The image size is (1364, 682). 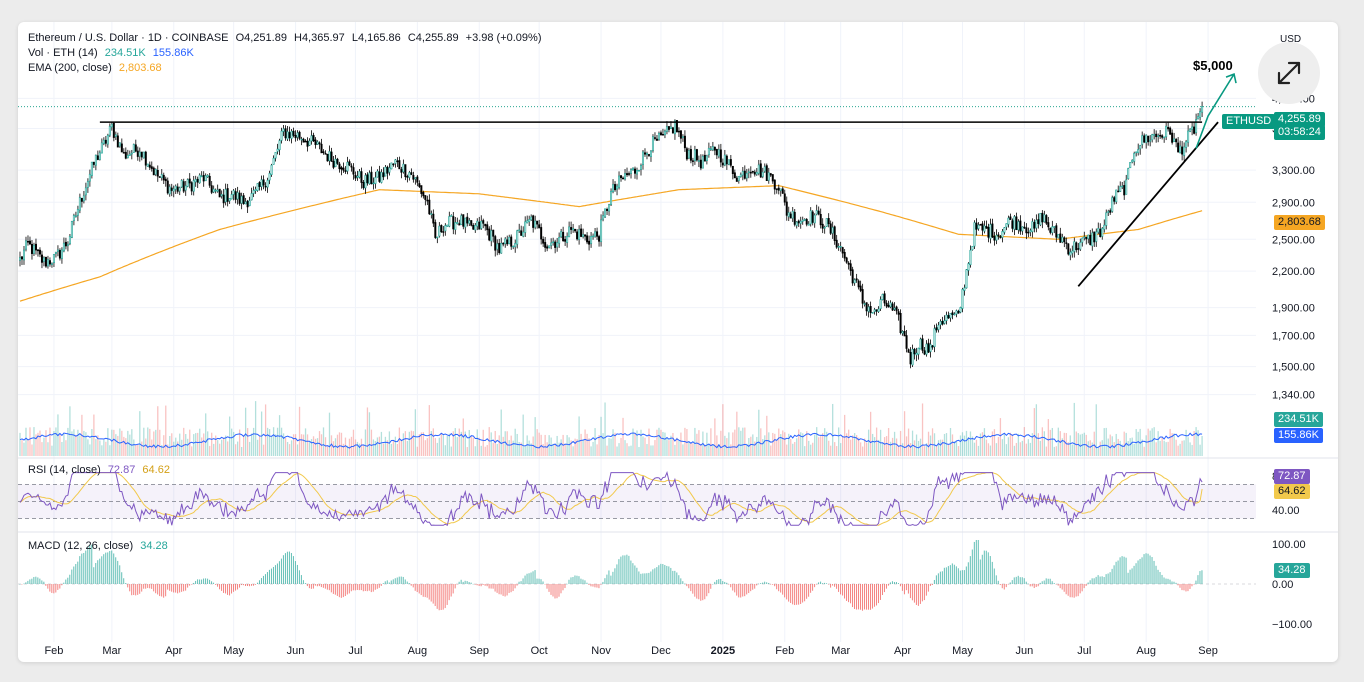 I want to click on rsi-label: RSI (14, close), so click(x=64, y=470).